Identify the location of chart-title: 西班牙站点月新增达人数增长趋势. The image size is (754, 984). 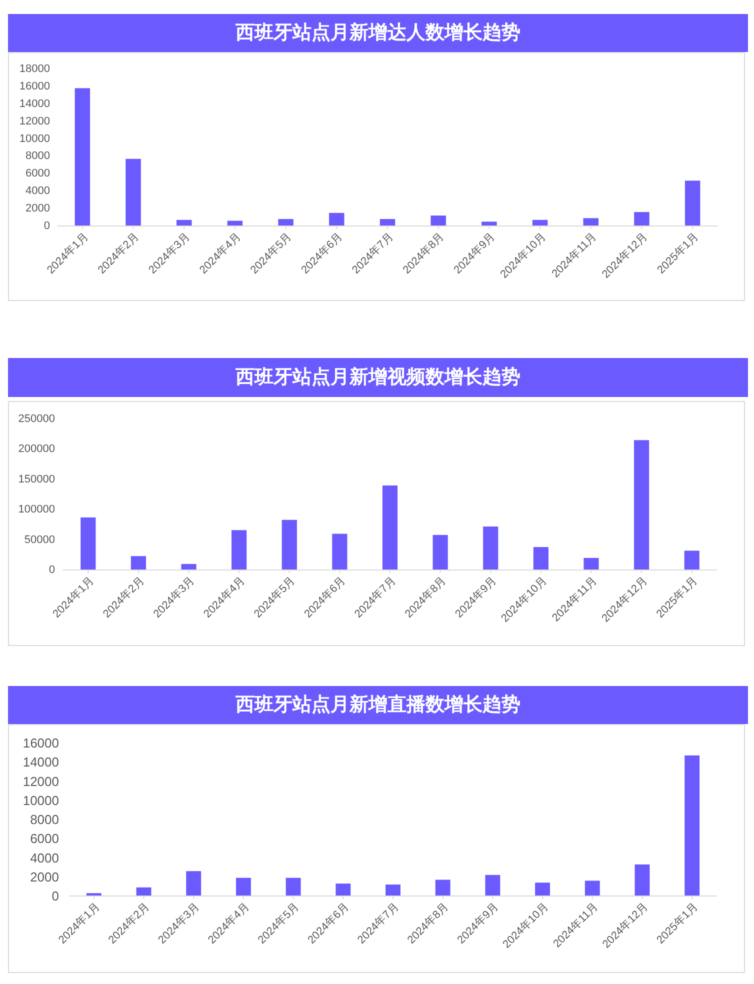
(377, 33).